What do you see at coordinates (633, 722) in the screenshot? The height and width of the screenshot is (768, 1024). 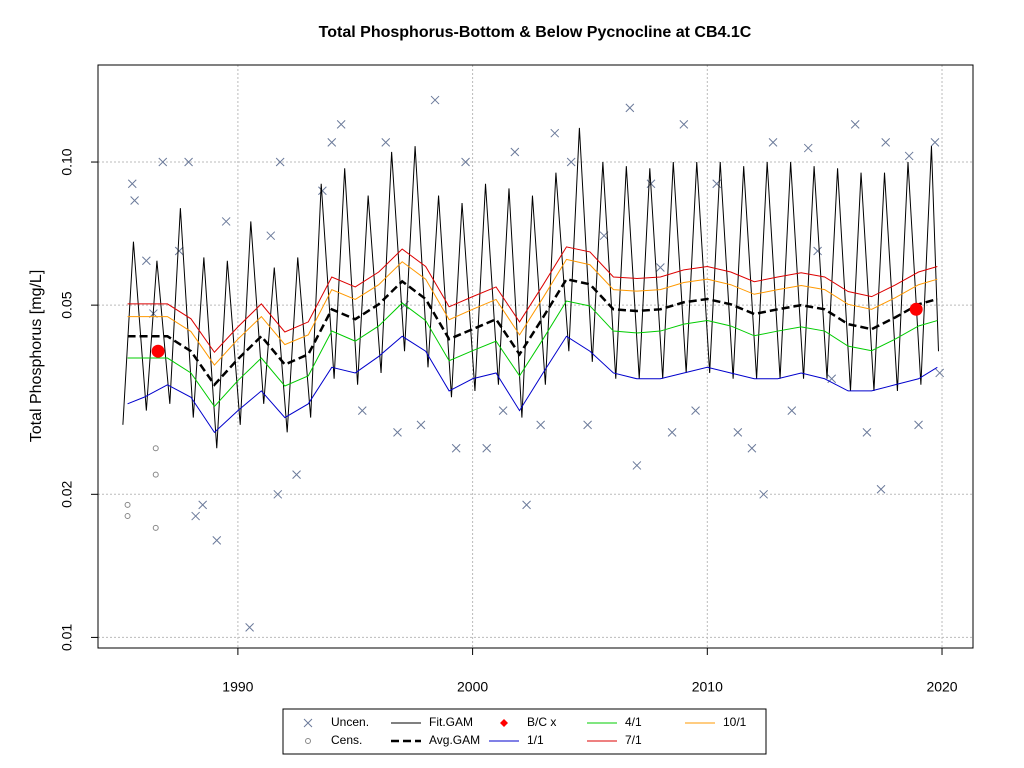 I see `legend-label: 4/1` at bounding box center [633, 722].